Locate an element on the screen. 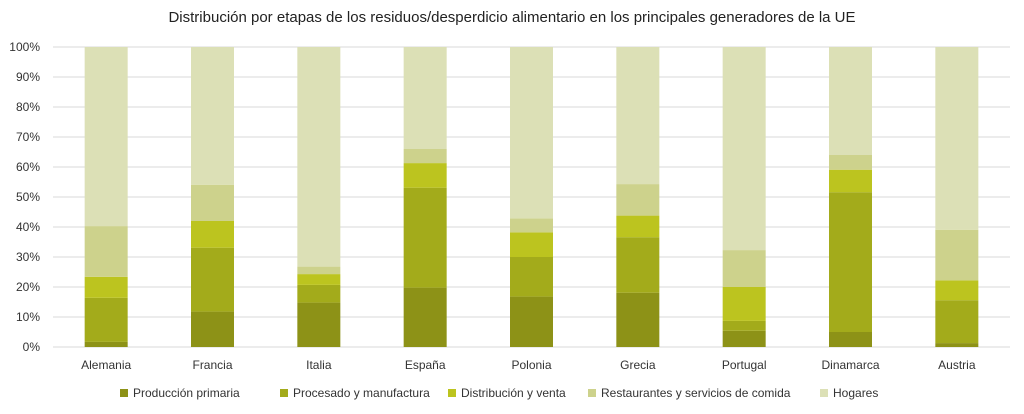  y-tick-label: 40% is located at coordinates (28, 227).